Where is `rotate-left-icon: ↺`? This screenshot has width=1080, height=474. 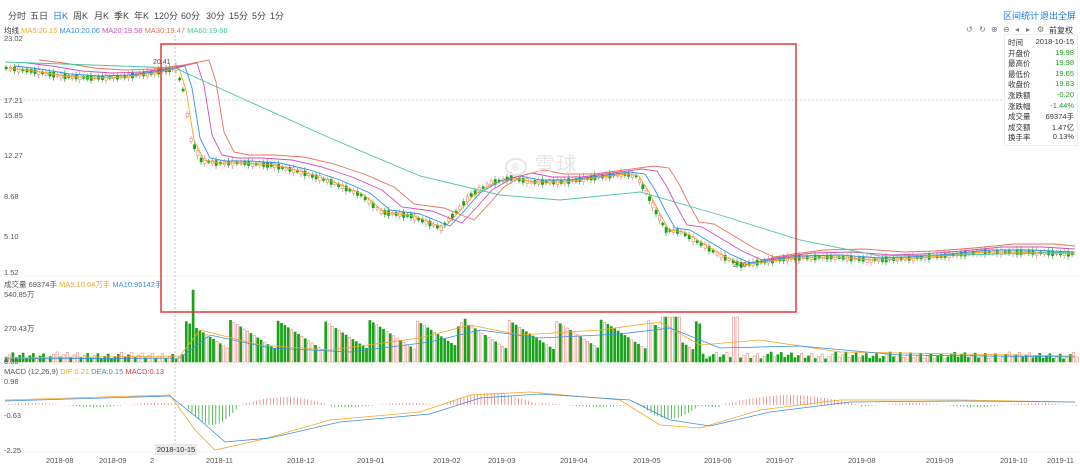
rotate-left-icon: ↺ is located at coordinates (969, 29).